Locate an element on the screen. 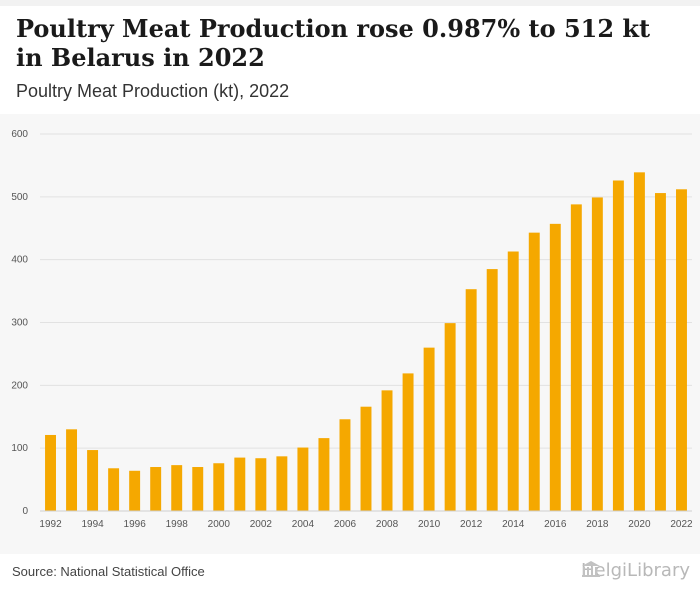 The width and height of the screenshot is (700, 596). bar-2021 is located at coordinates (660, 352).